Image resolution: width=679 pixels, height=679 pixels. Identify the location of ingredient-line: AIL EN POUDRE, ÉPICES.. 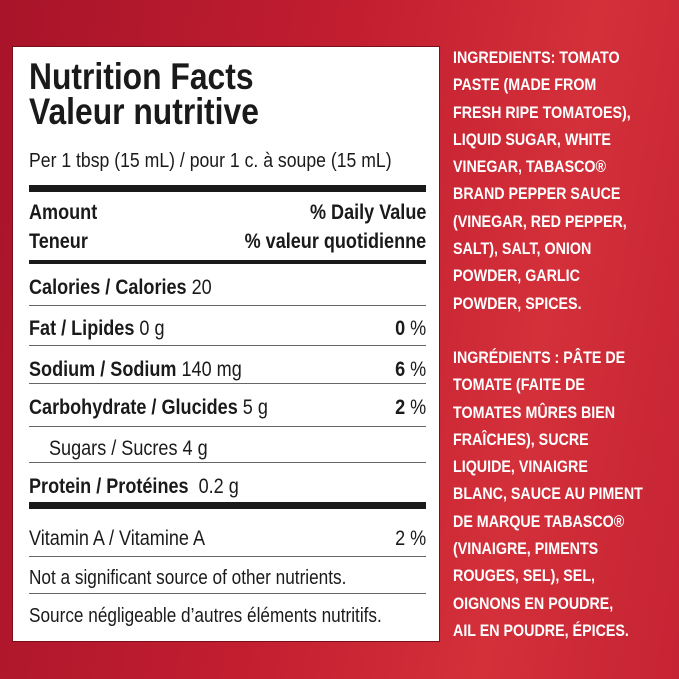
(541, 630).